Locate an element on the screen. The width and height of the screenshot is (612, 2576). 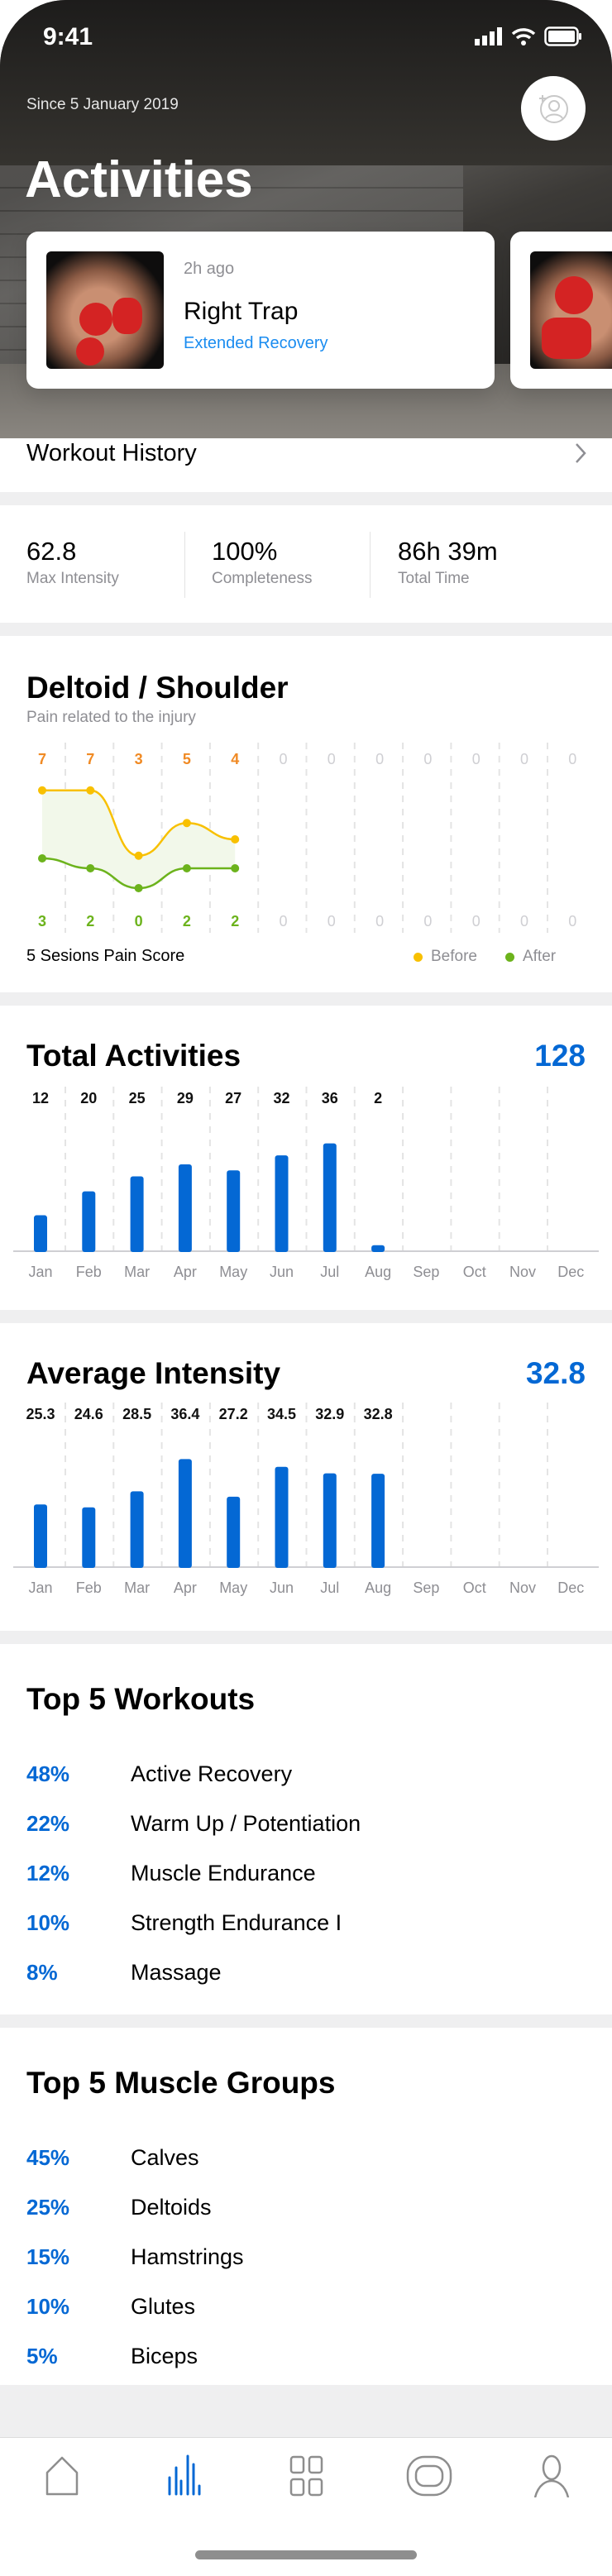
month-label: Apr is located at coordinates (185, 1588).